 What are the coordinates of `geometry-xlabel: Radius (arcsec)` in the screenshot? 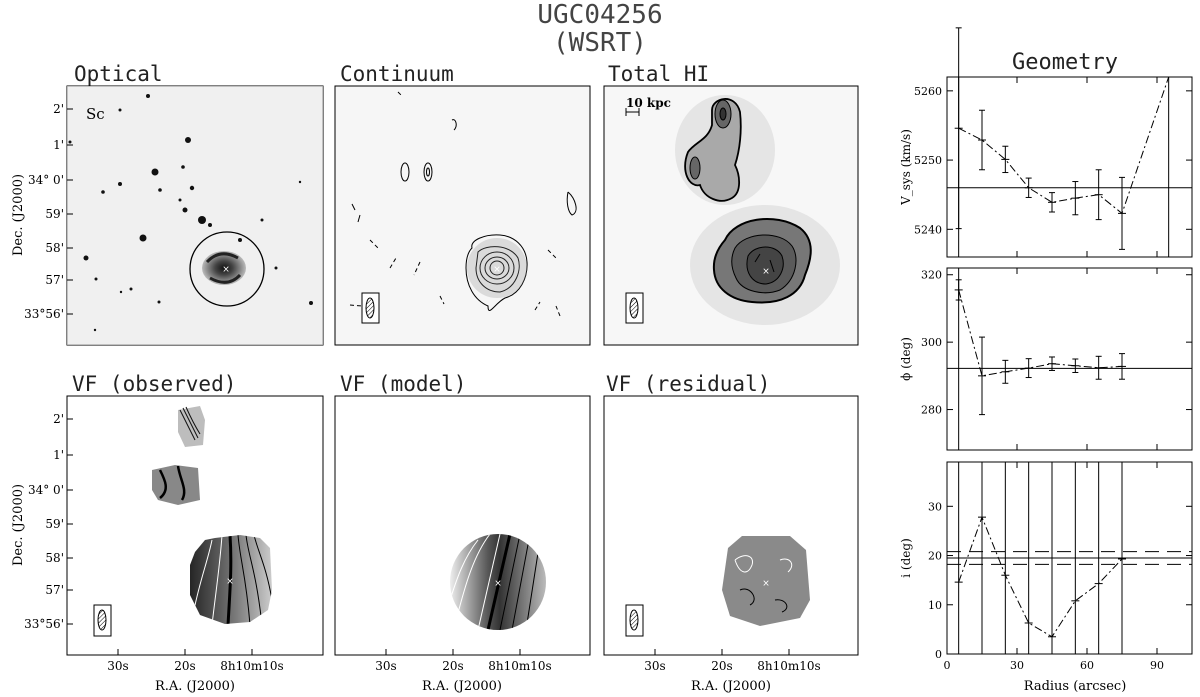 It's located at (1075, 686).